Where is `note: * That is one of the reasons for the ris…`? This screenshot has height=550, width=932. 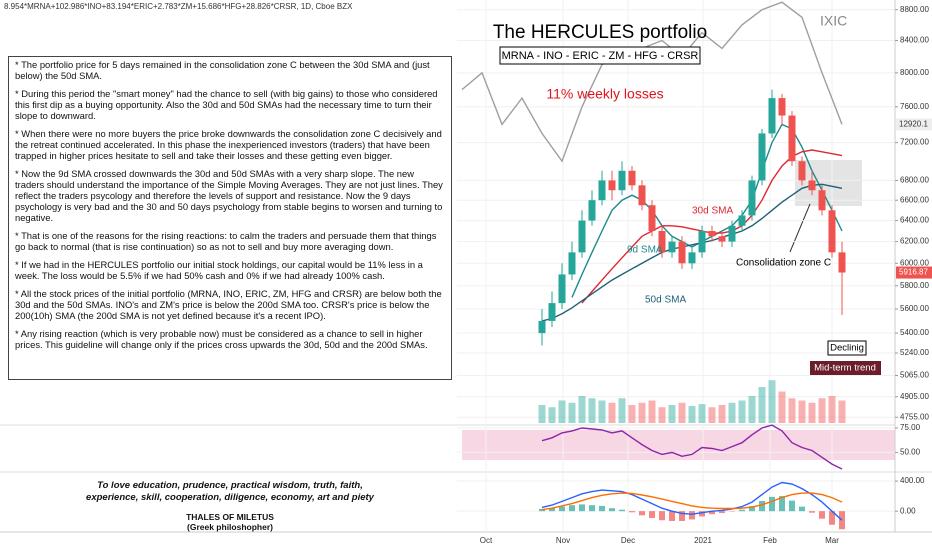 note: * That is one of the reasons for the ris… is located at coordinates (226, 241).